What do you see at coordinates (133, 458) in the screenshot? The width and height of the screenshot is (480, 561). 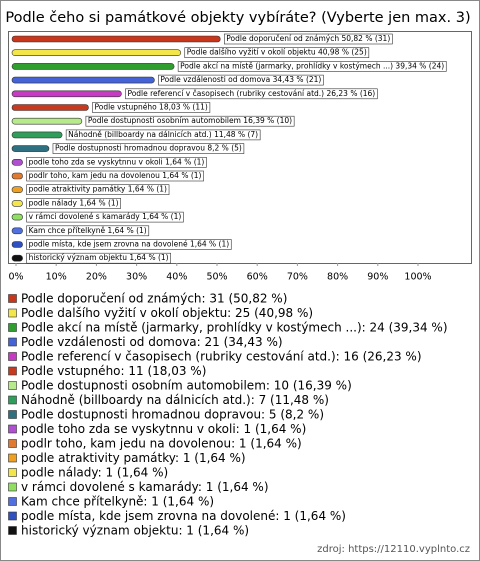 I see `legend-label: podle atraktivity památky: 1 (1,64 %)` at bounding box center [133, 458].